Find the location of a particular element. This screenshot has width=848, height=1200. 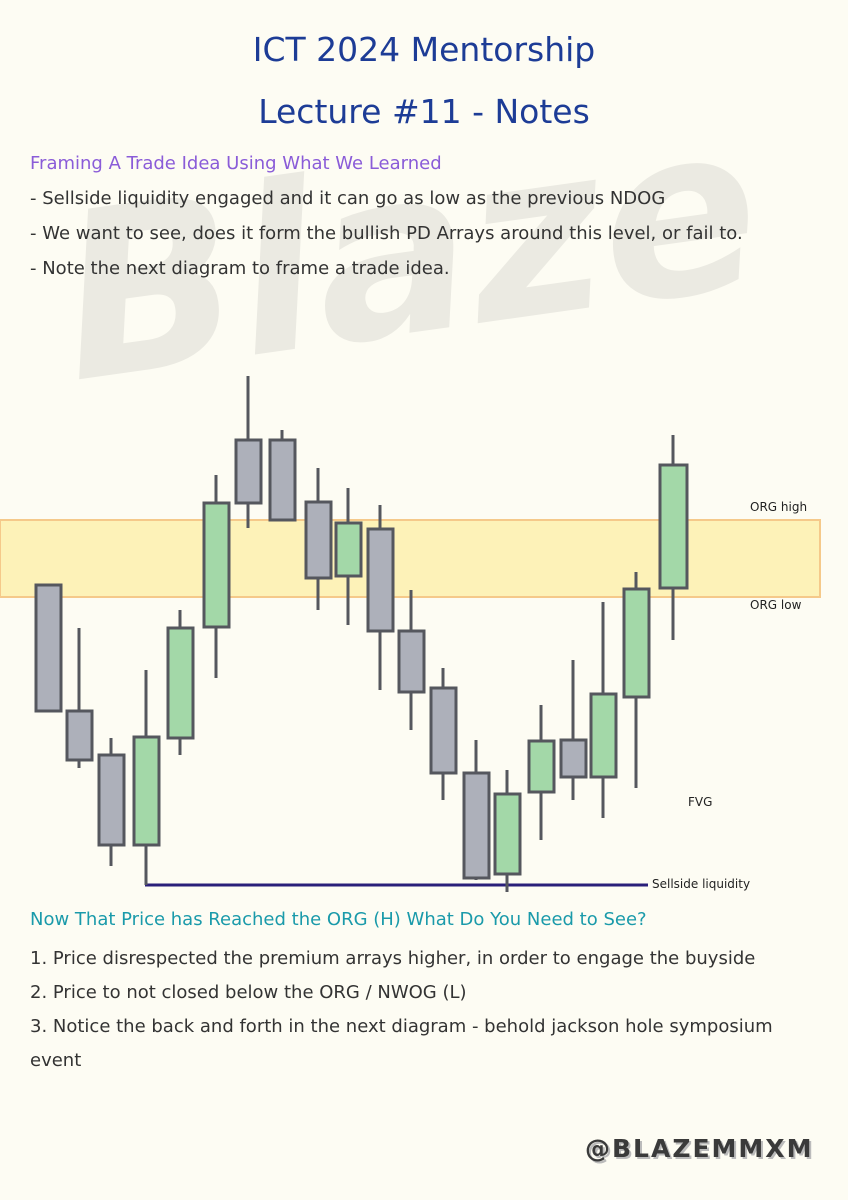

label: ORG high is located at coordinates (779, 507).